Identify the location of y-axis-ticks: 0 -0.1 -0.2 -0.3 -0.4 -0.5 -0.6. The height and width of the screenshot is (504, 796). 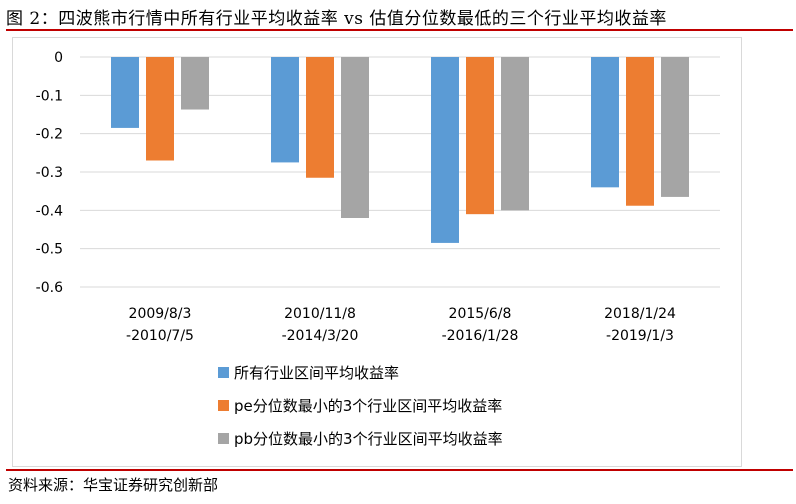
(49, 173).